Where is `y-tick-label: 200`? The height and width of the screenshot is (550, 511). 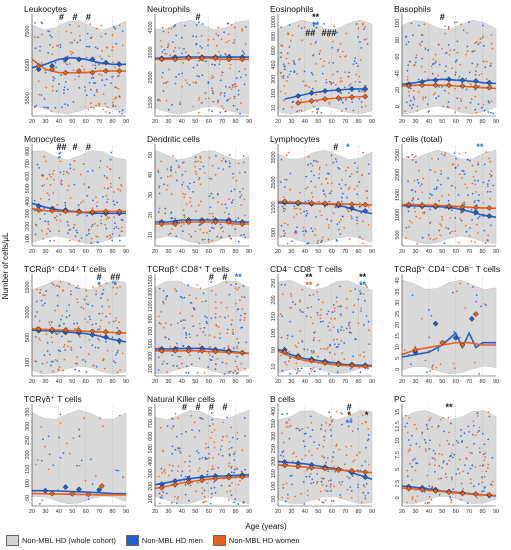
y-tick-label: 200 is located at coordinates (274, 299).